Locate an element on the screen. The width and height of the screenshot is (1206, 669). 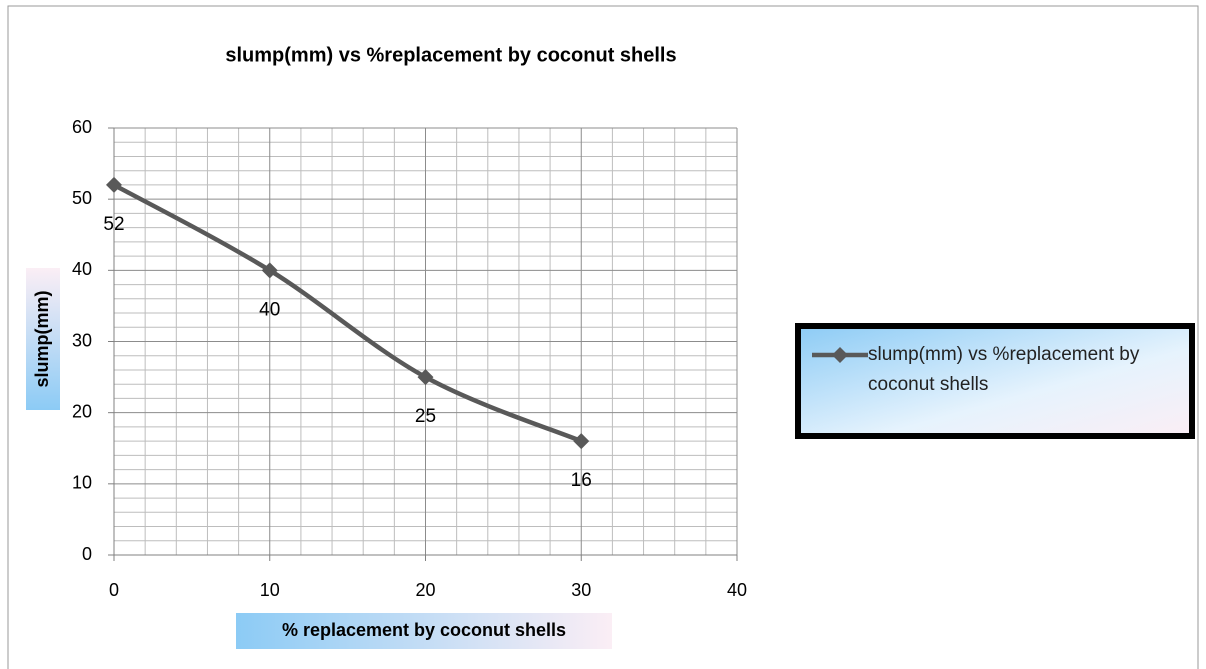
y-tick-label: 60 is located at coordinates (82, 127).